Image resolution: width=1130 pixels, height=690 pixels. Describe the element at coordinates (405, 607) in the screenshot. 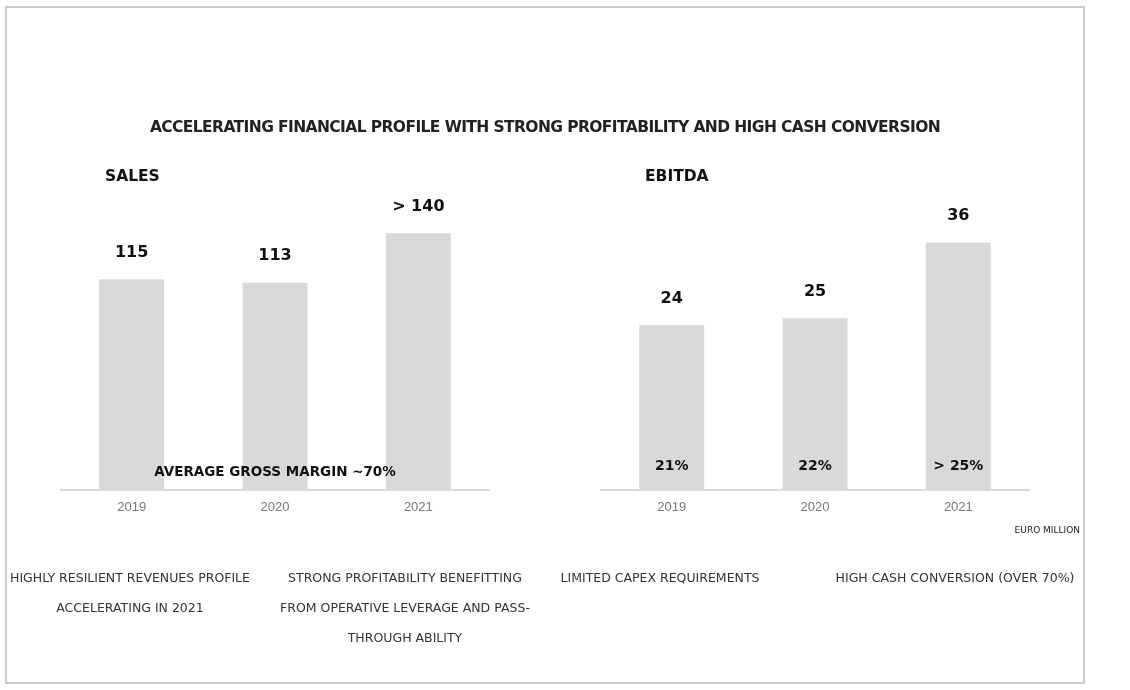

I see `text: STRONG PROFITABILITY BENEFITTING FROM OPERATIVE LEVERAGE AND PASS-THROUGH ABILITY` at that location.